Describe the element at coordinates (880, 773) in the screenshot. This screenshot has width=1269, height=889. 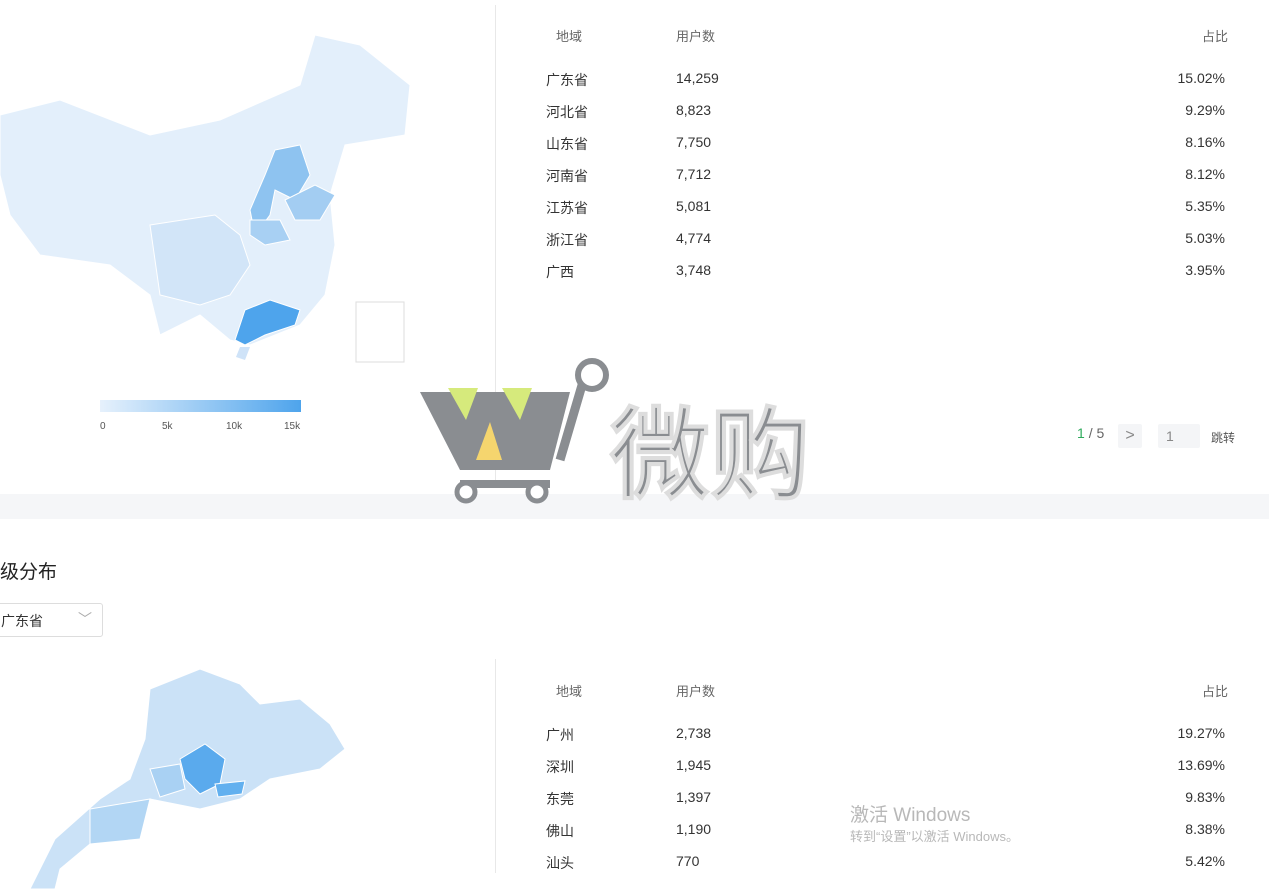
I see `table-row: 深圳 1,945 13.69%` at that location.